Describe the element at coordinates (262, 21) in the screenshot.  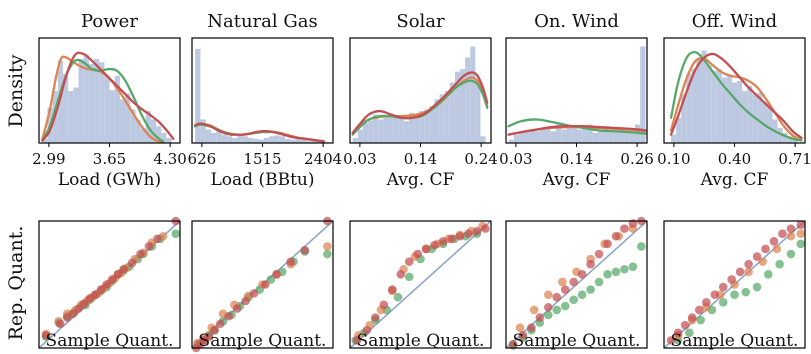
I see `panel-title: Natural Gas` at that location.